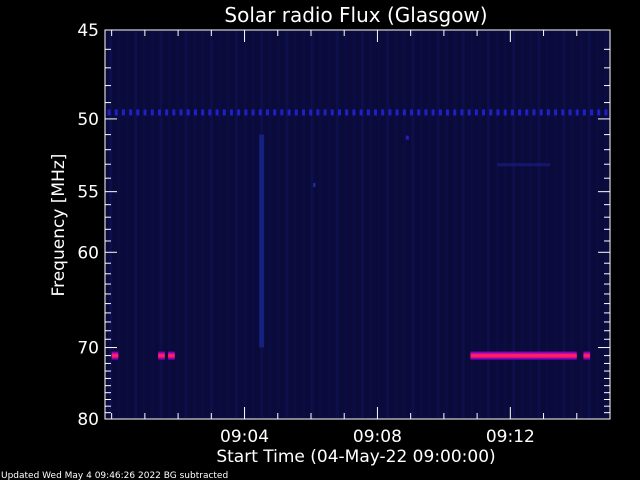 The height and width of the screenshot is (480, 640). Describe the element at coordinates (59, 225) in the screenshot. I see `y-axis-title: Frequency [MHz]` at that location.